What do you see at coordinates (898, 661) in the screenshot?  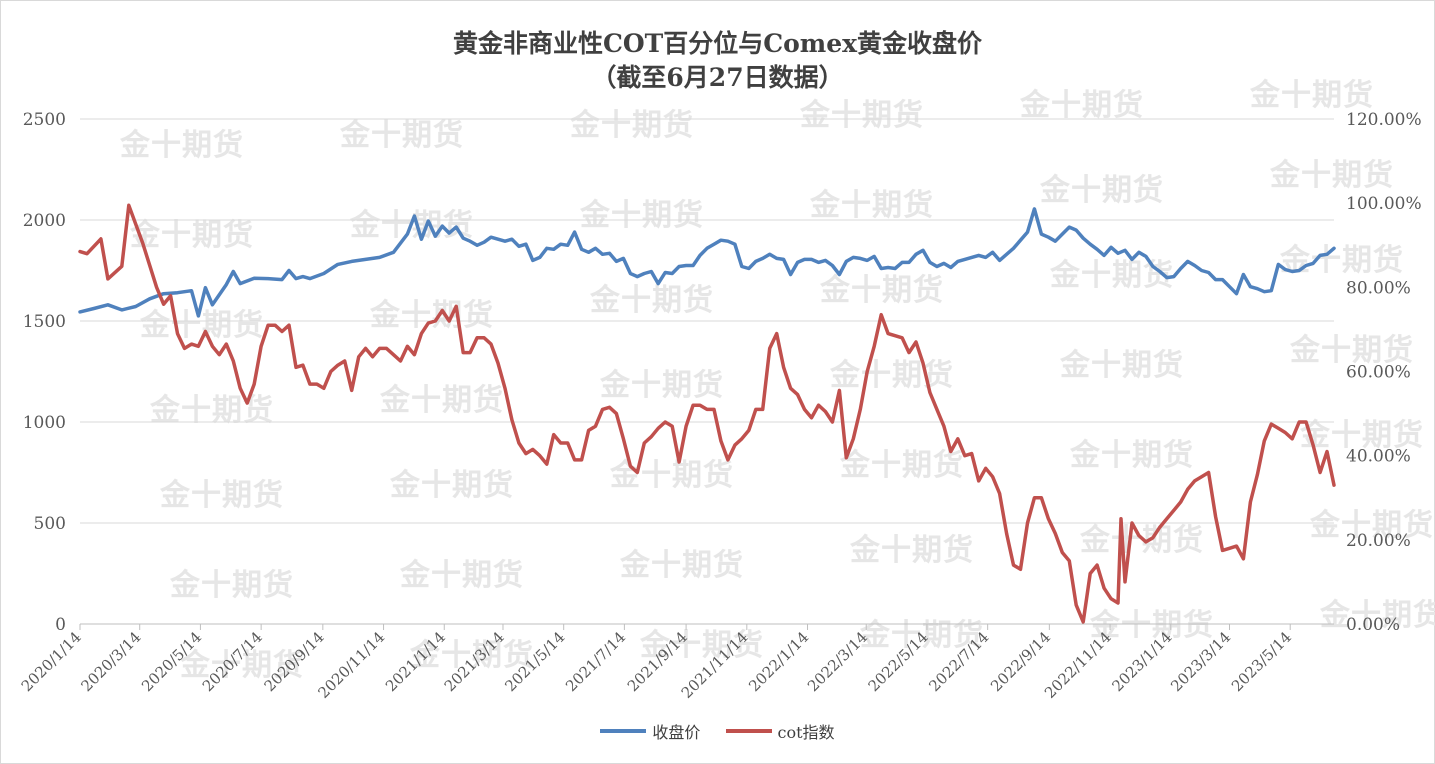 I see `x-tick-label: 2022/5/14` at bounding box center [898, 661].